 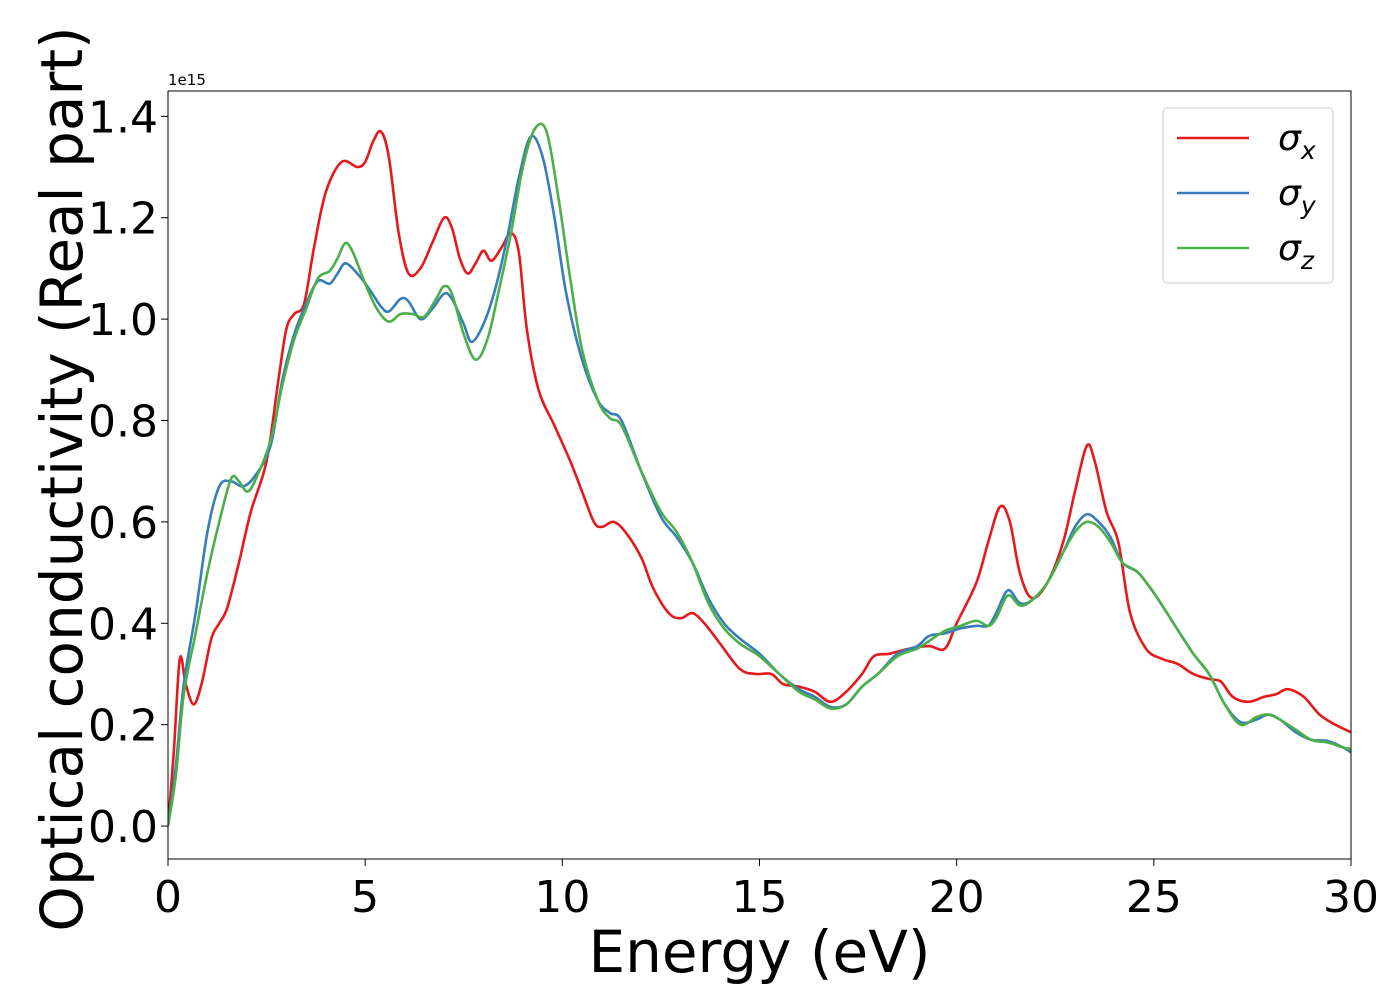 I want to click on x-tick-label: 20, so click(x=957, y=897).